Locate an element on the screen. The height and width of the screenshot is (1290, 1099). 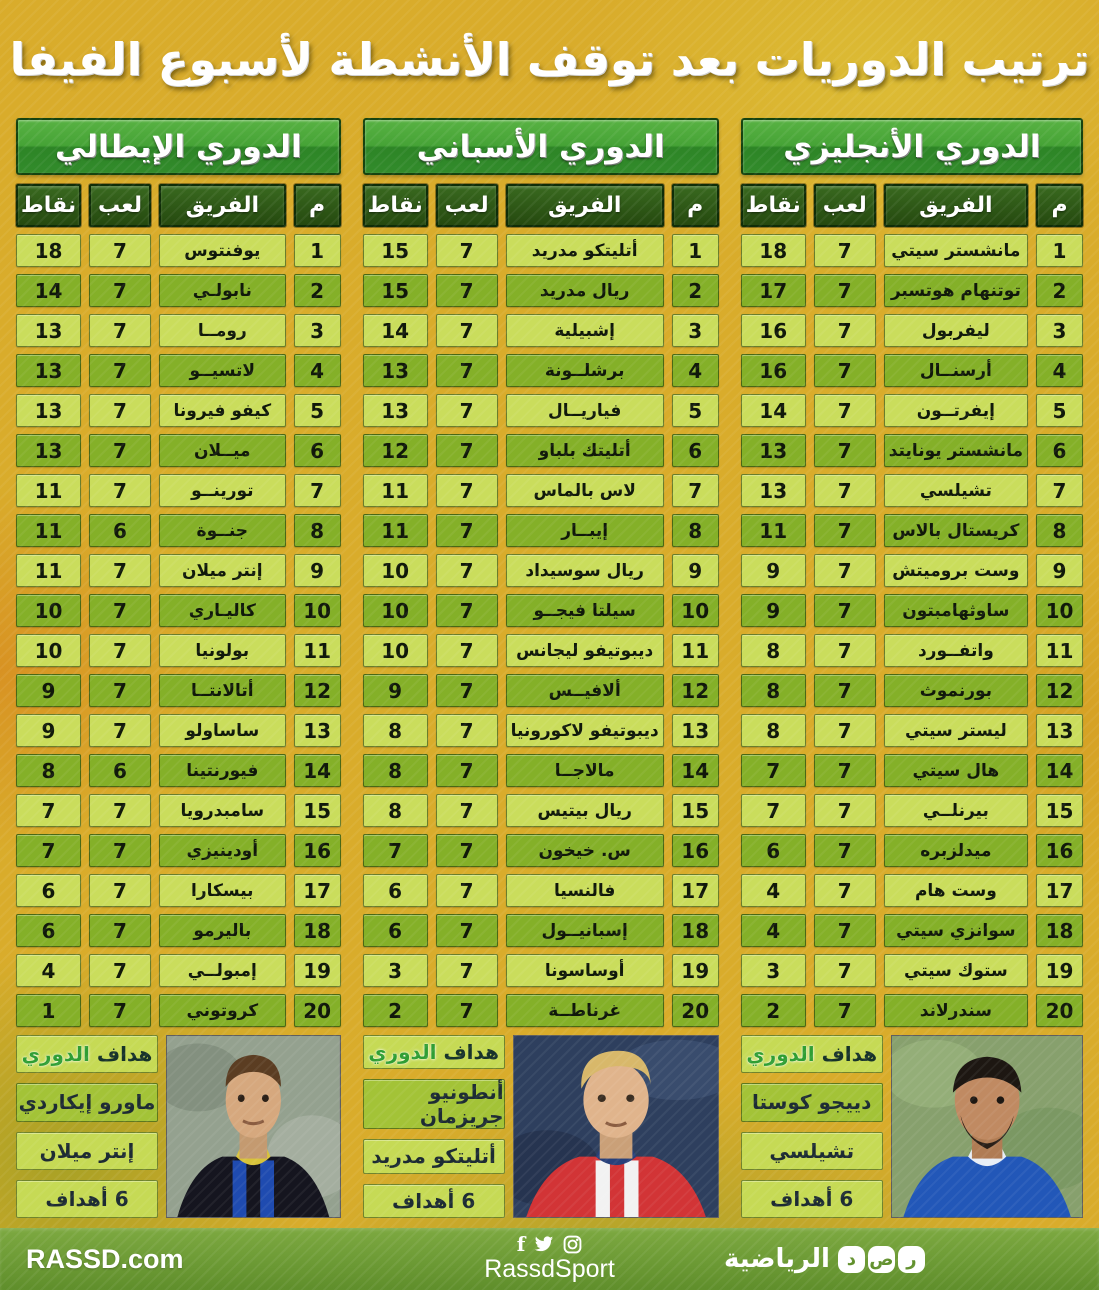
scorer-heading-word1: هداف is located at coordinates (124, 1054).